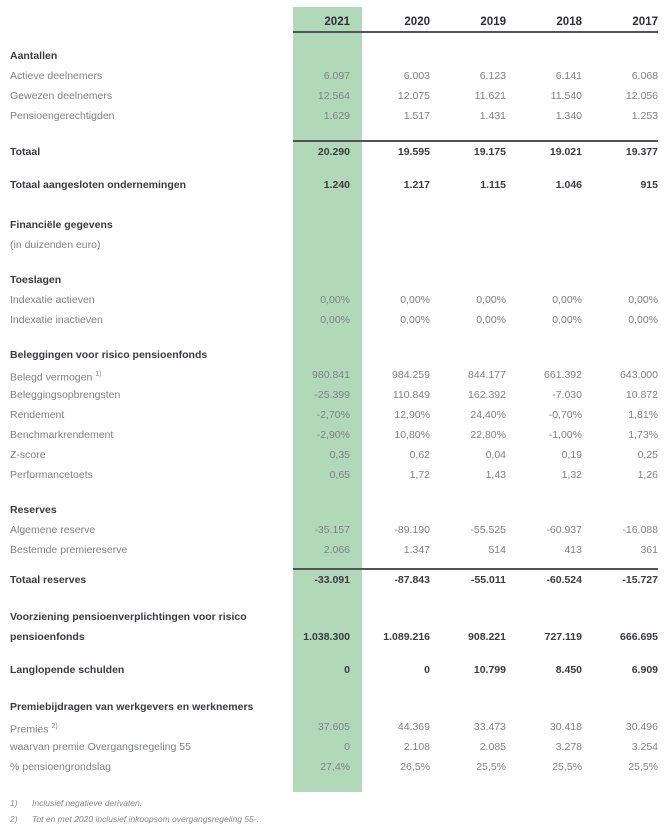 The width and height of the screenshot is (665, 836). Describe the element at coordinates (54, 726) in the screenshot. I see `footnote-marker: 2)` at that location.